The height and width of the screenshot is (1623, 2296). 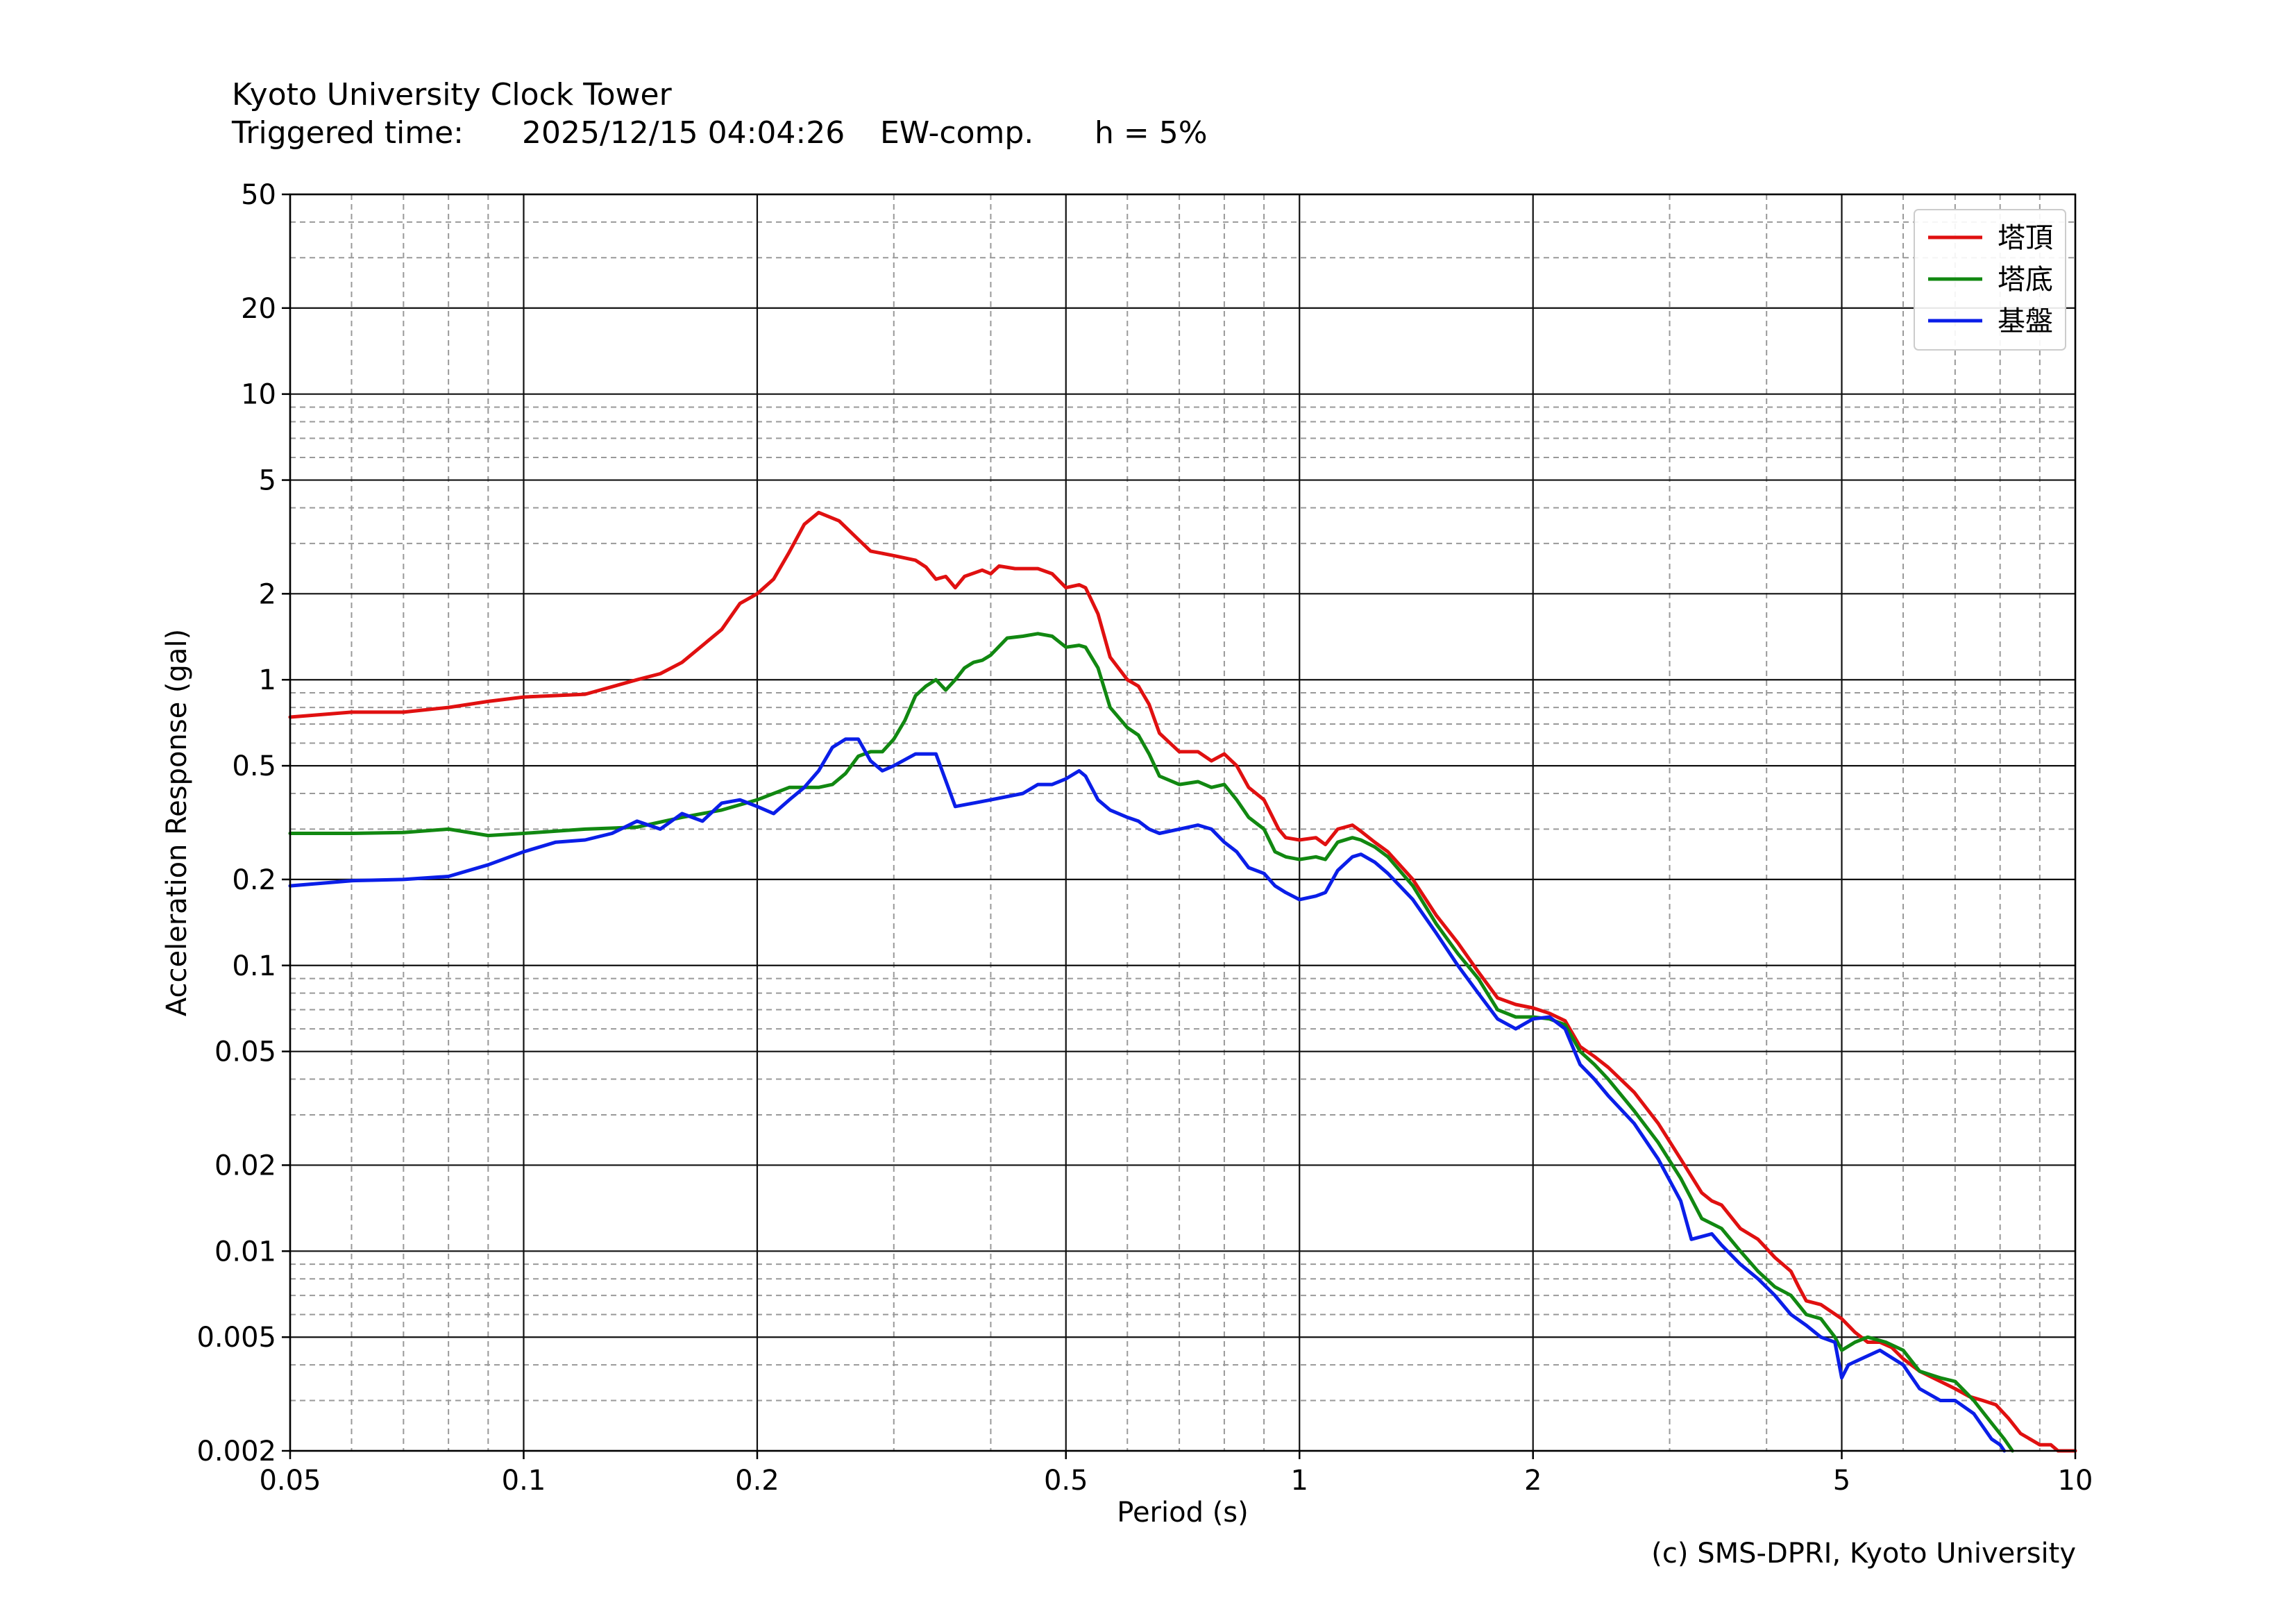 I want to click on component-label: EW-comp., so click(x=957, y=133).